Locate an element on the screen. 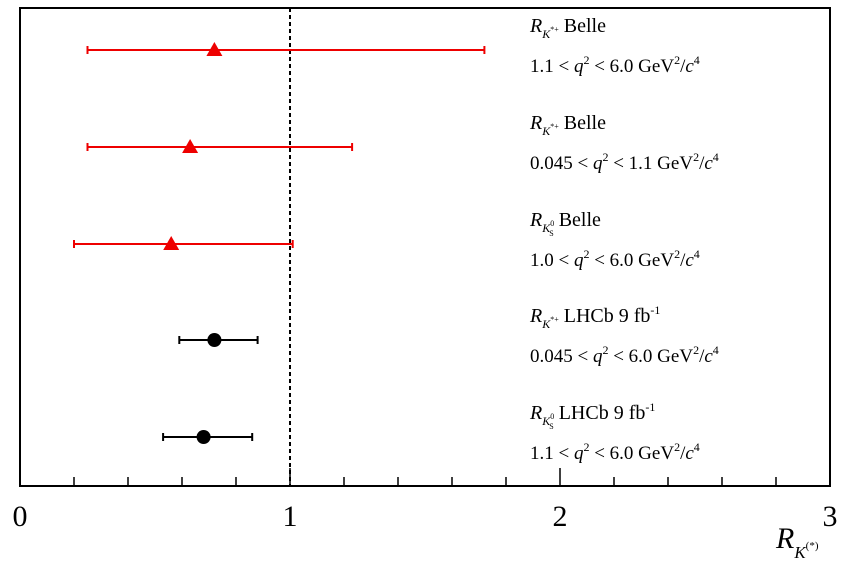  x-axis-label-sub: K is located at coordinates (800, 552).